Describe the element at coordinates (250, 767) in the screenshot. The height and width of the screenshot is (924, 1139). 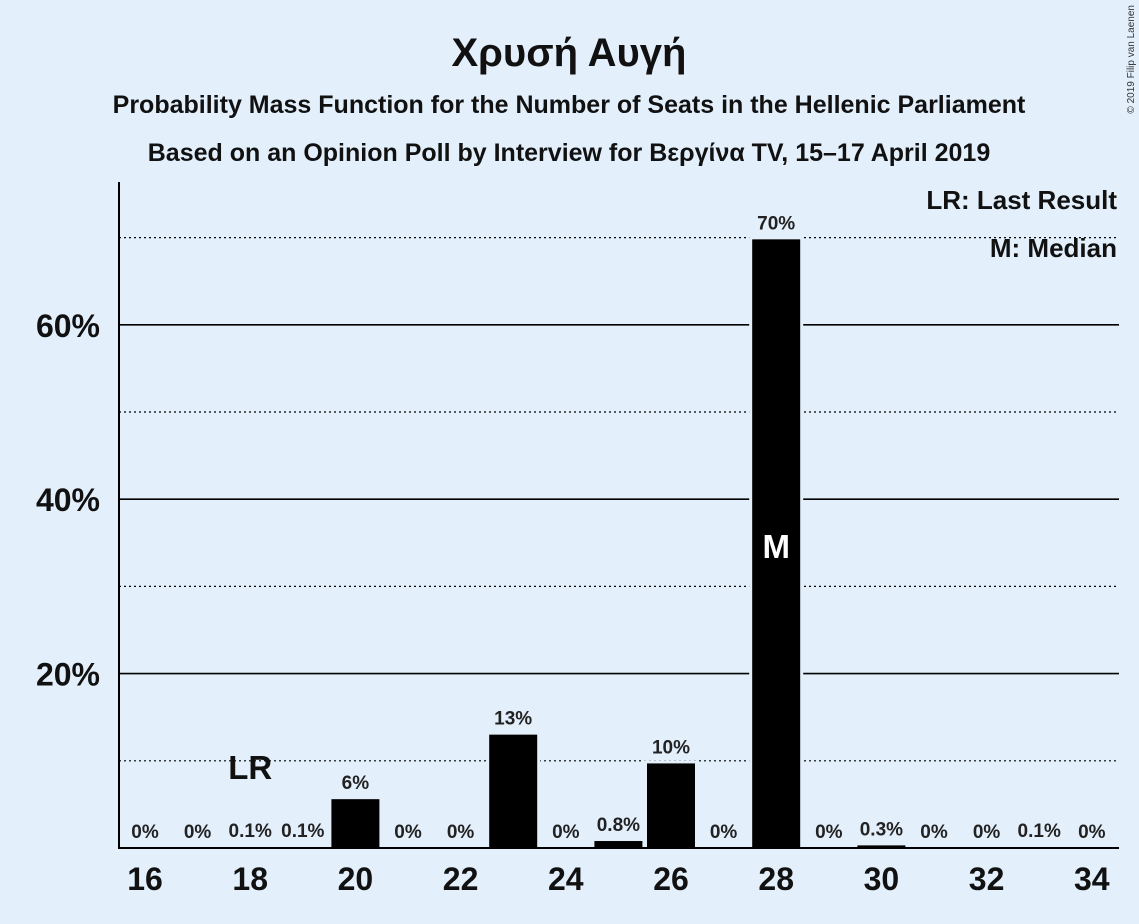
I see `last-result-marker: LR` at that location.